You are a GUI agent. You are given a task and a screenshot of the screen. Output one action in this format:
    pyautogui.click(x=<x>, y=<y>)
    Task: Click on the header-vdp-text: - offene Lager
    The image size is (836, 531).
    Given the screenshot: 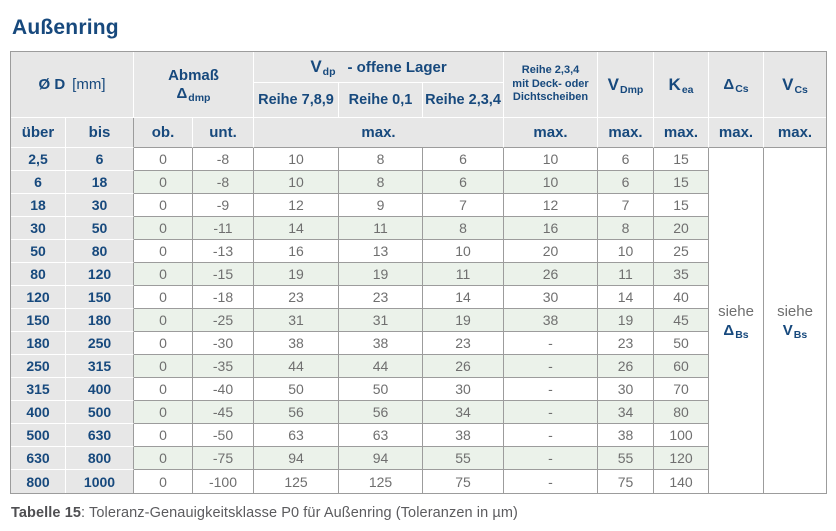 What is the action you would take?
    pyautogui.click(x=397, y=67)
    